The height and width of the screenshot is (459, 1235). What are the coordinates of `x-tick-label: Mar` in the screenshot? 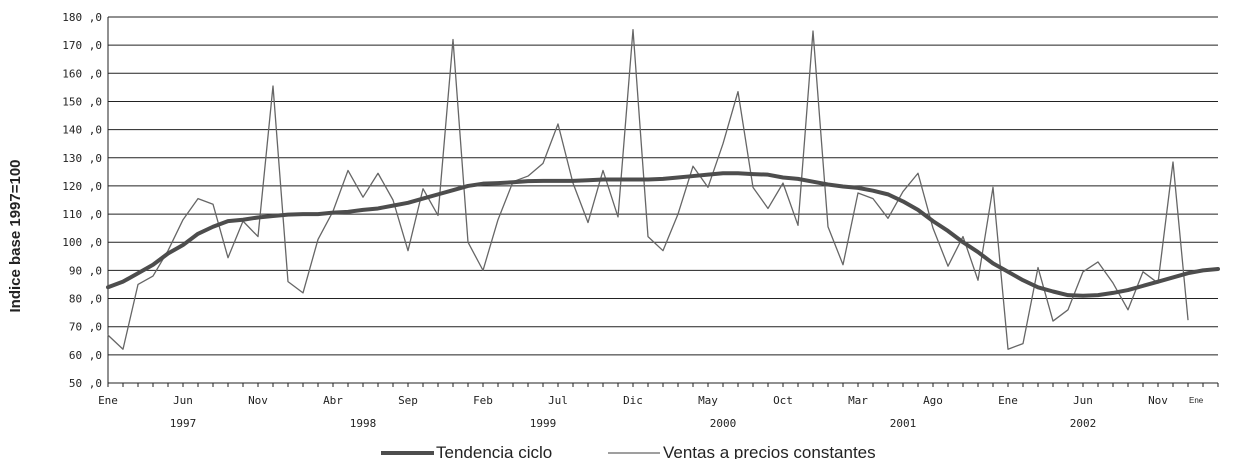 It's located at (858, 400).